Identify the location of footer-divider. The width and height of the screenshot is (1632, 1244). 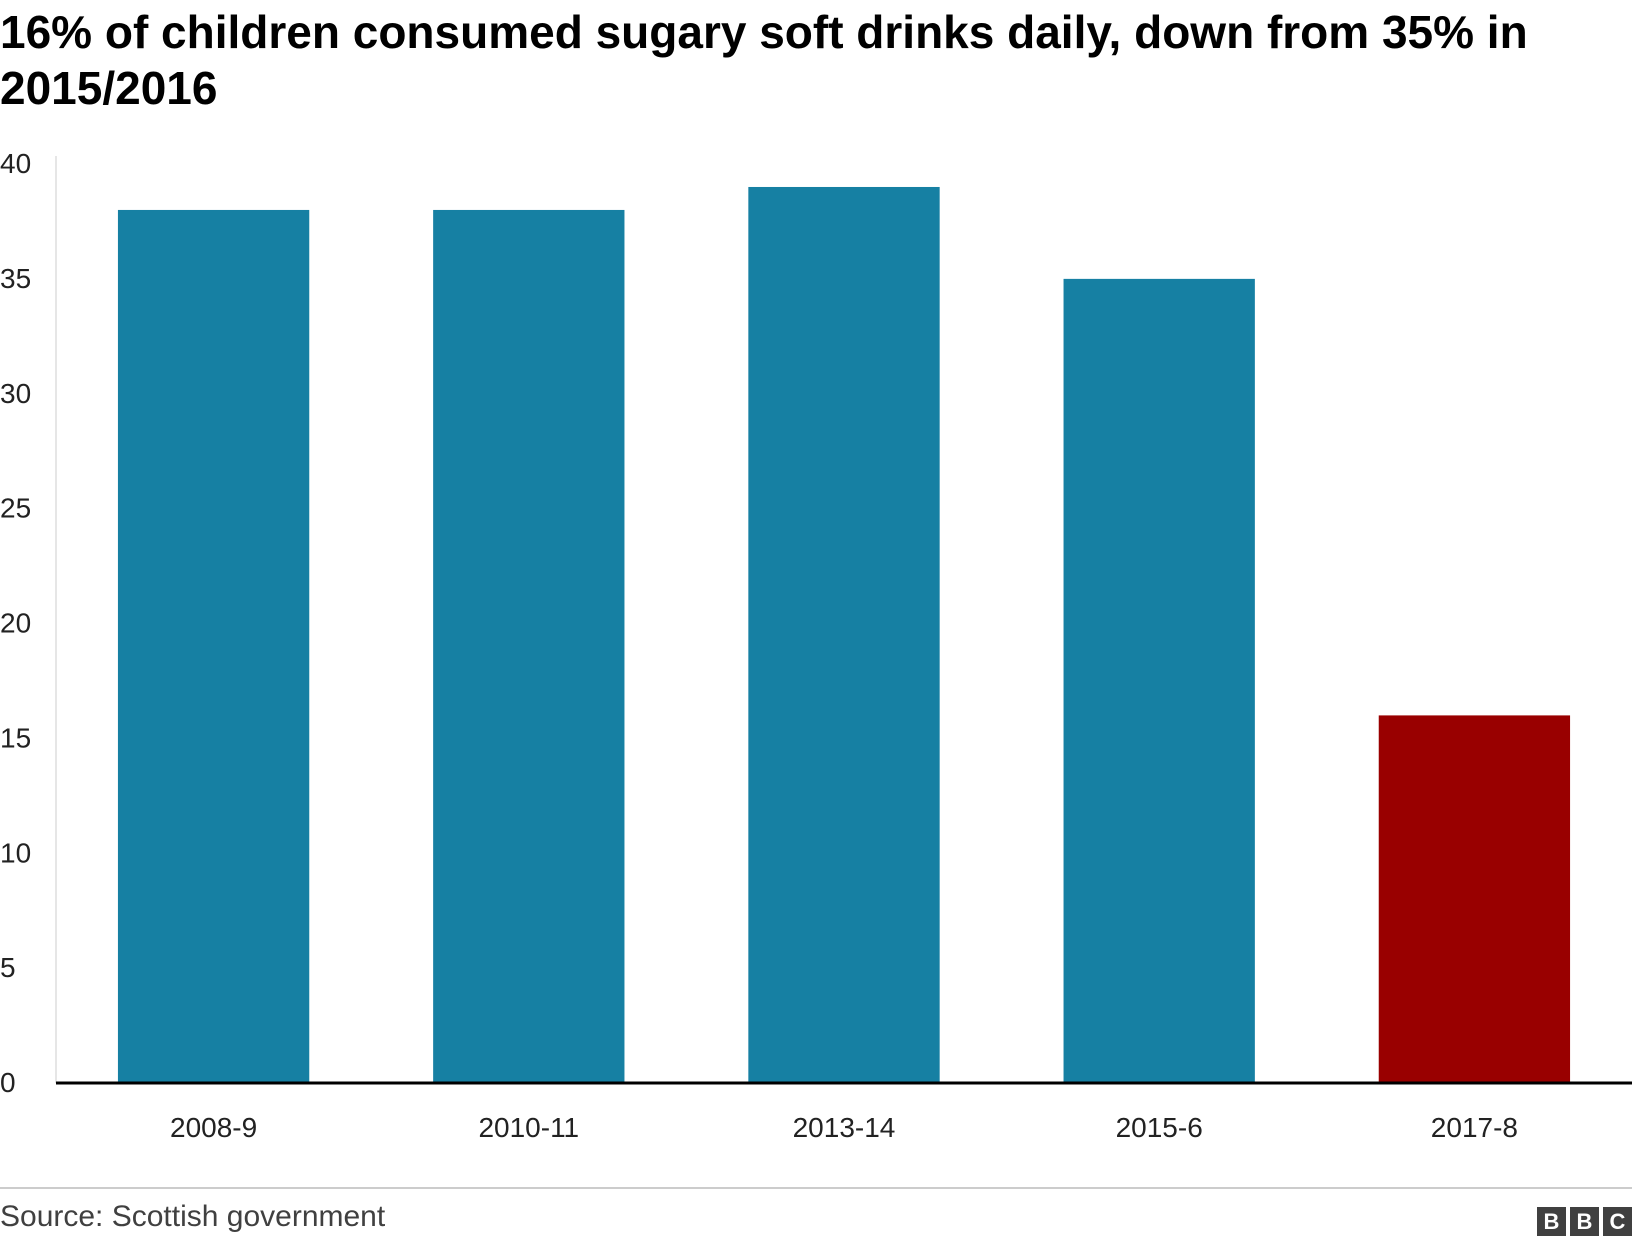
(816, 1188).